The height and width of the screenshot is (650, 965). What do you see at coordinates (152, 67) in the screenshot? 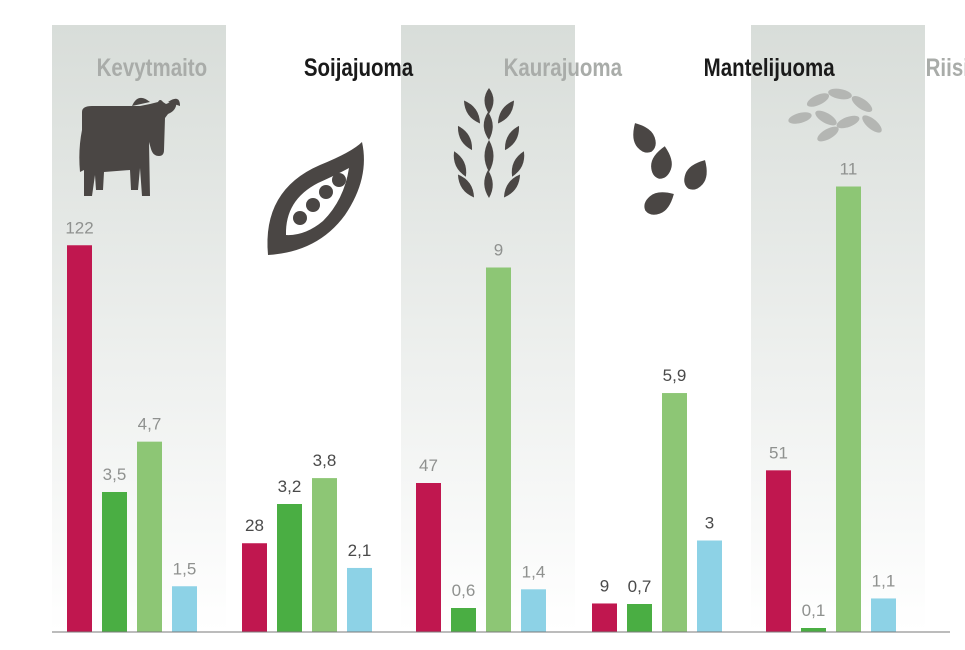
I see `category-title-kevytmaito: Kevytmaito` at bounding box center [152, 67].